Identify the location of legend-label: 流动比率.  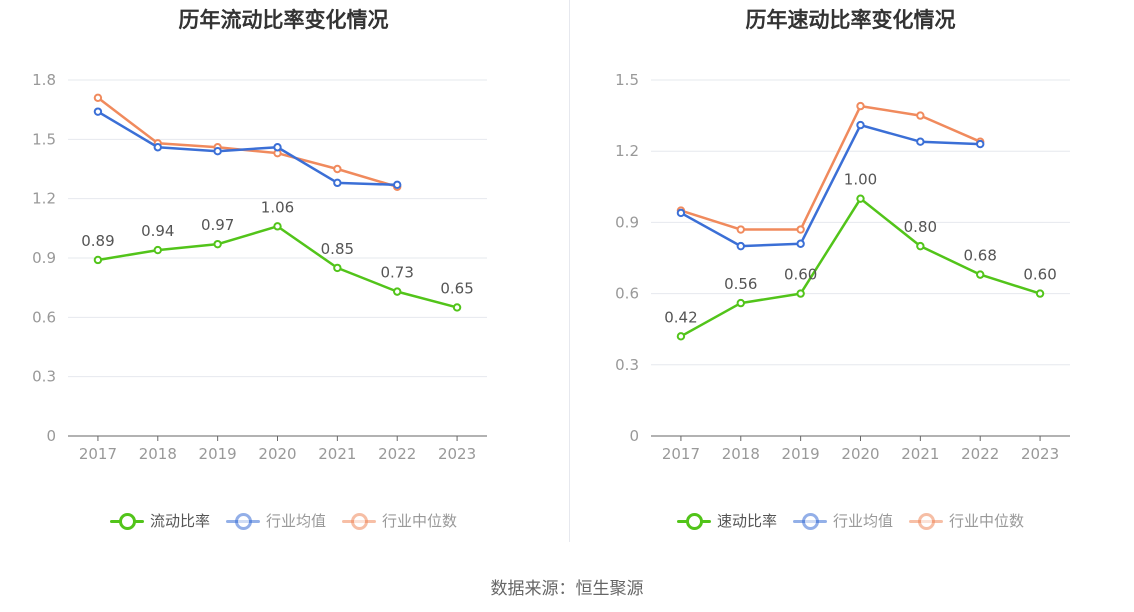
(179, 521).